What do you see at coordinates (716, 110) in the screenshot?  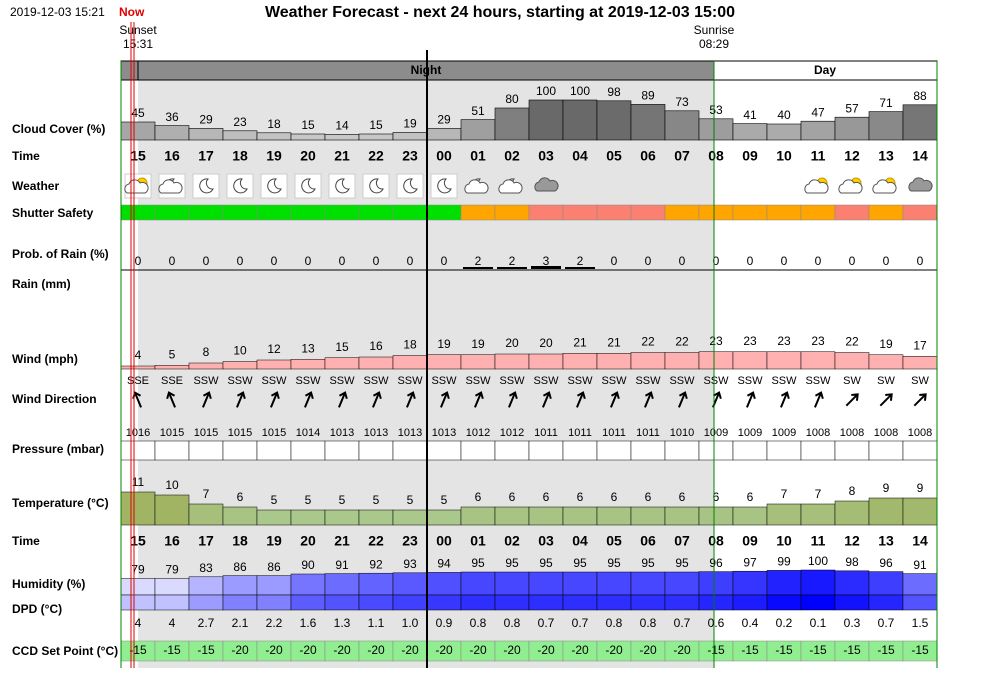 I see `value-label: 53` at bounding box center [716, 110].